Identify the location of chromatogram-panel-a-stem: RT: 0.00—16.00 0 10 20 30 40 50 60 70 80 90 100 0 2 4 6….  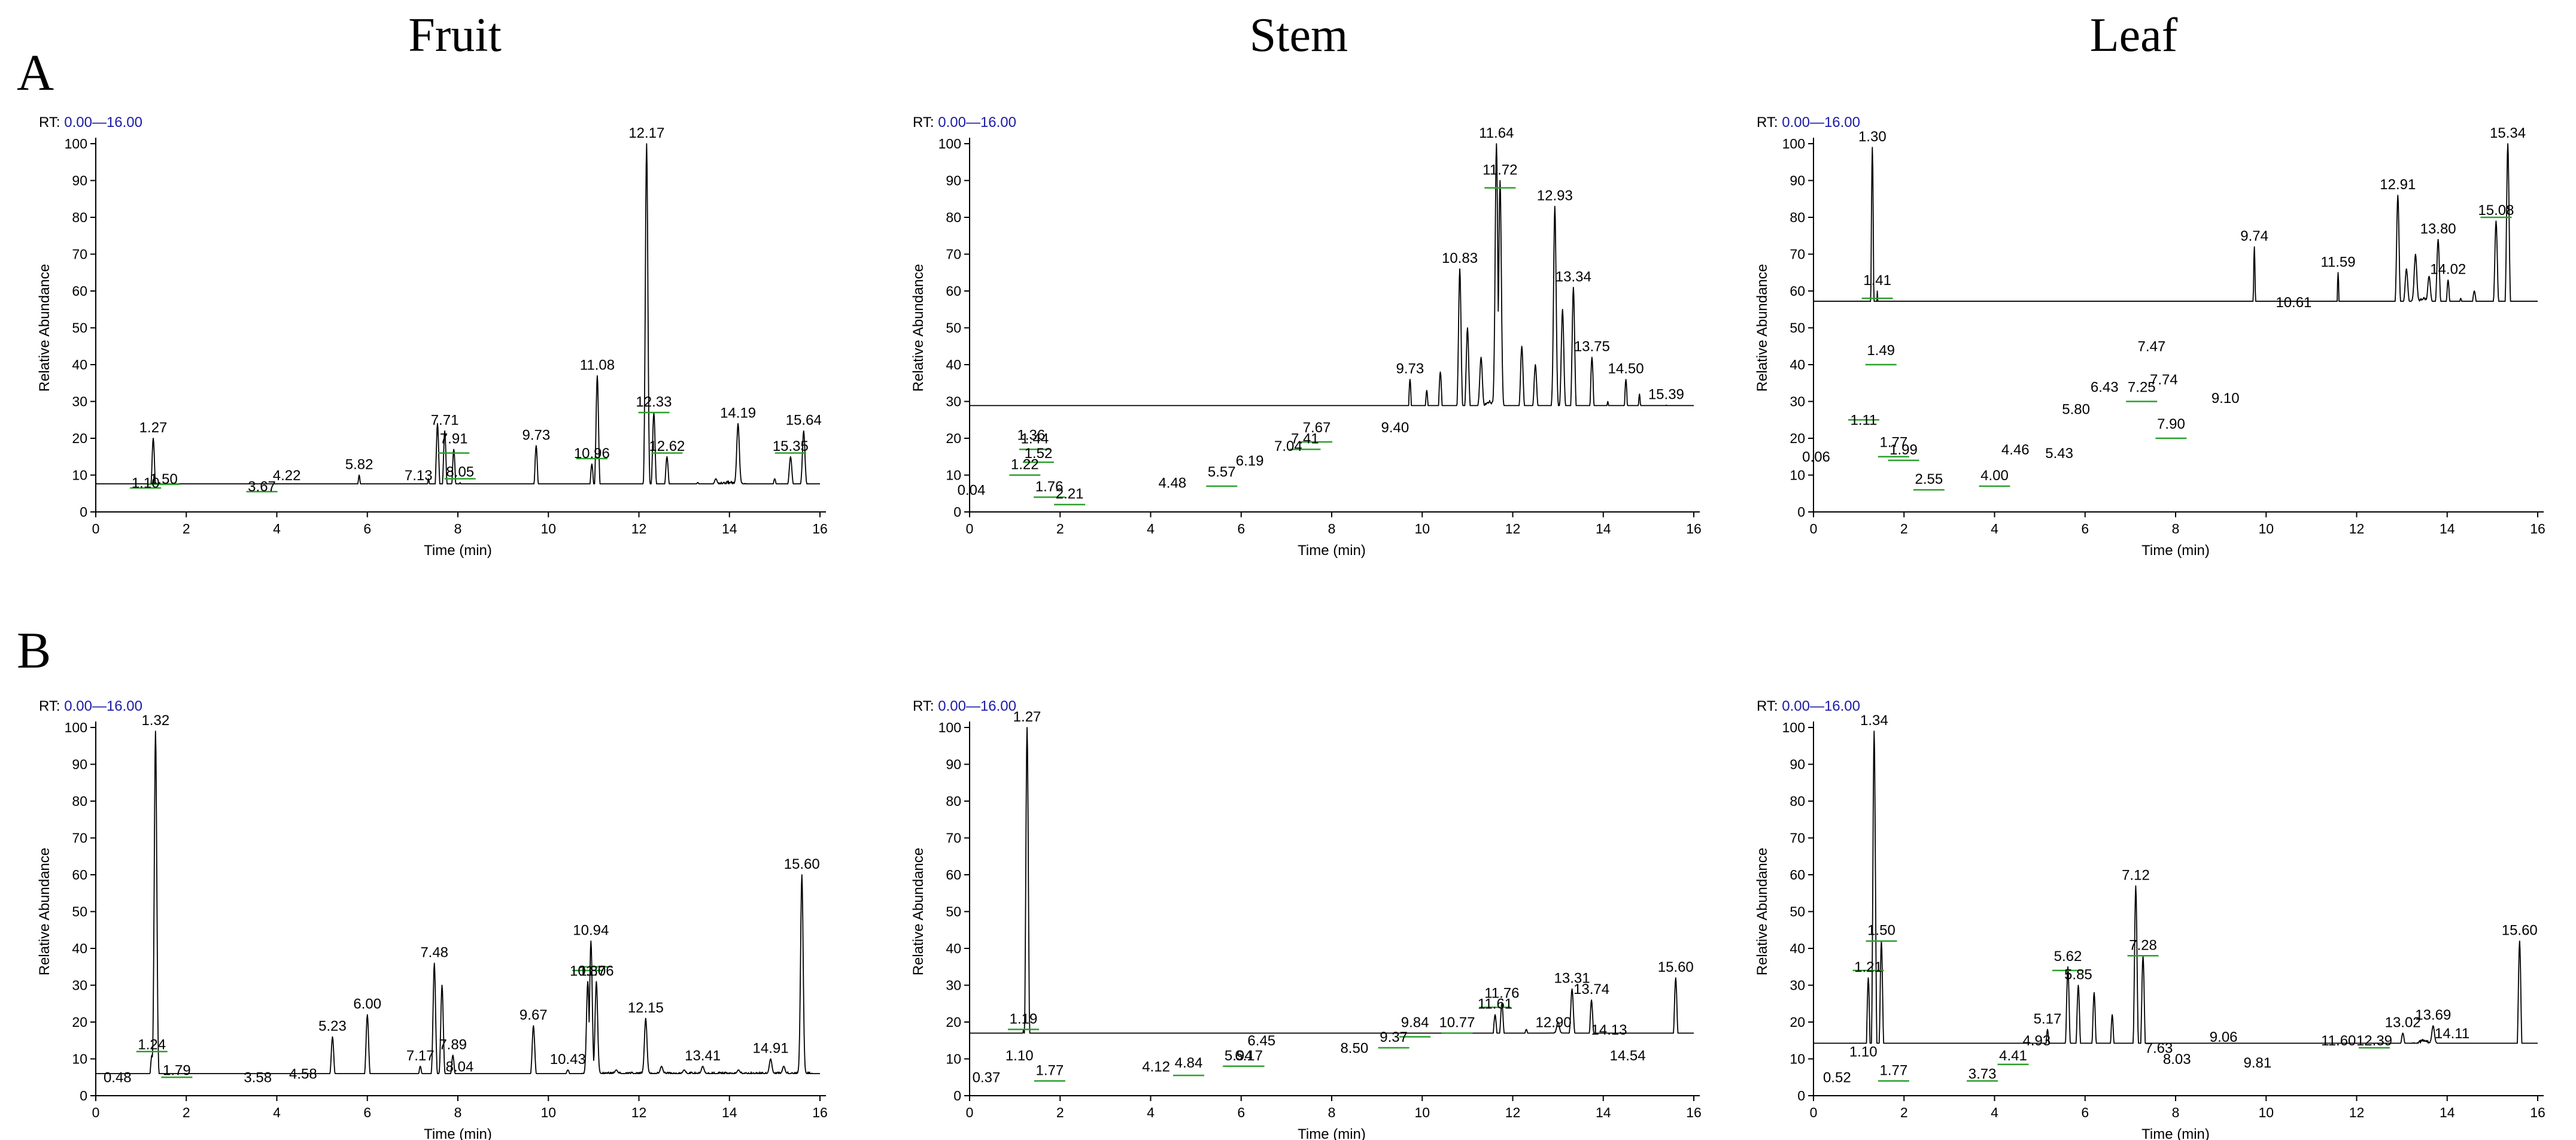
(1306, 336).